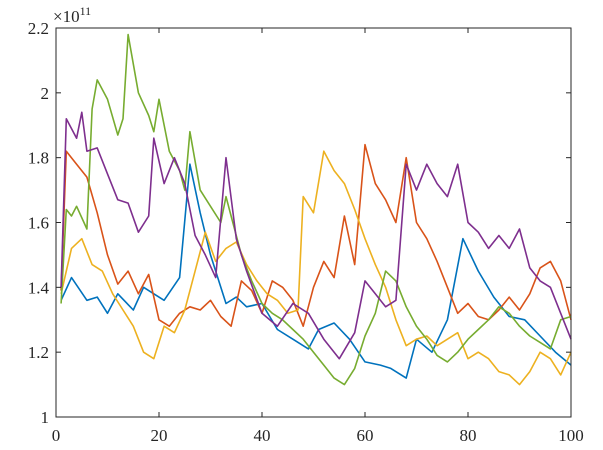 The image size is (603, 450). What do you see at coordinates (56, 435) in the screenshot?
I see `x-tick-label: 0` at bounding box center [56, 435].